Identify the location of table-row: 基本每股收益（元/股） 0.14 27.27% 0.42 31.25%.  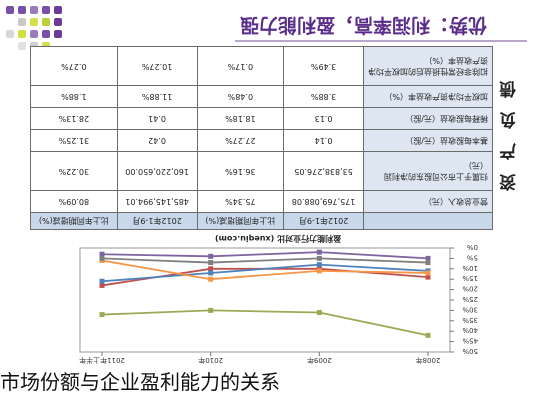
(278, 140).